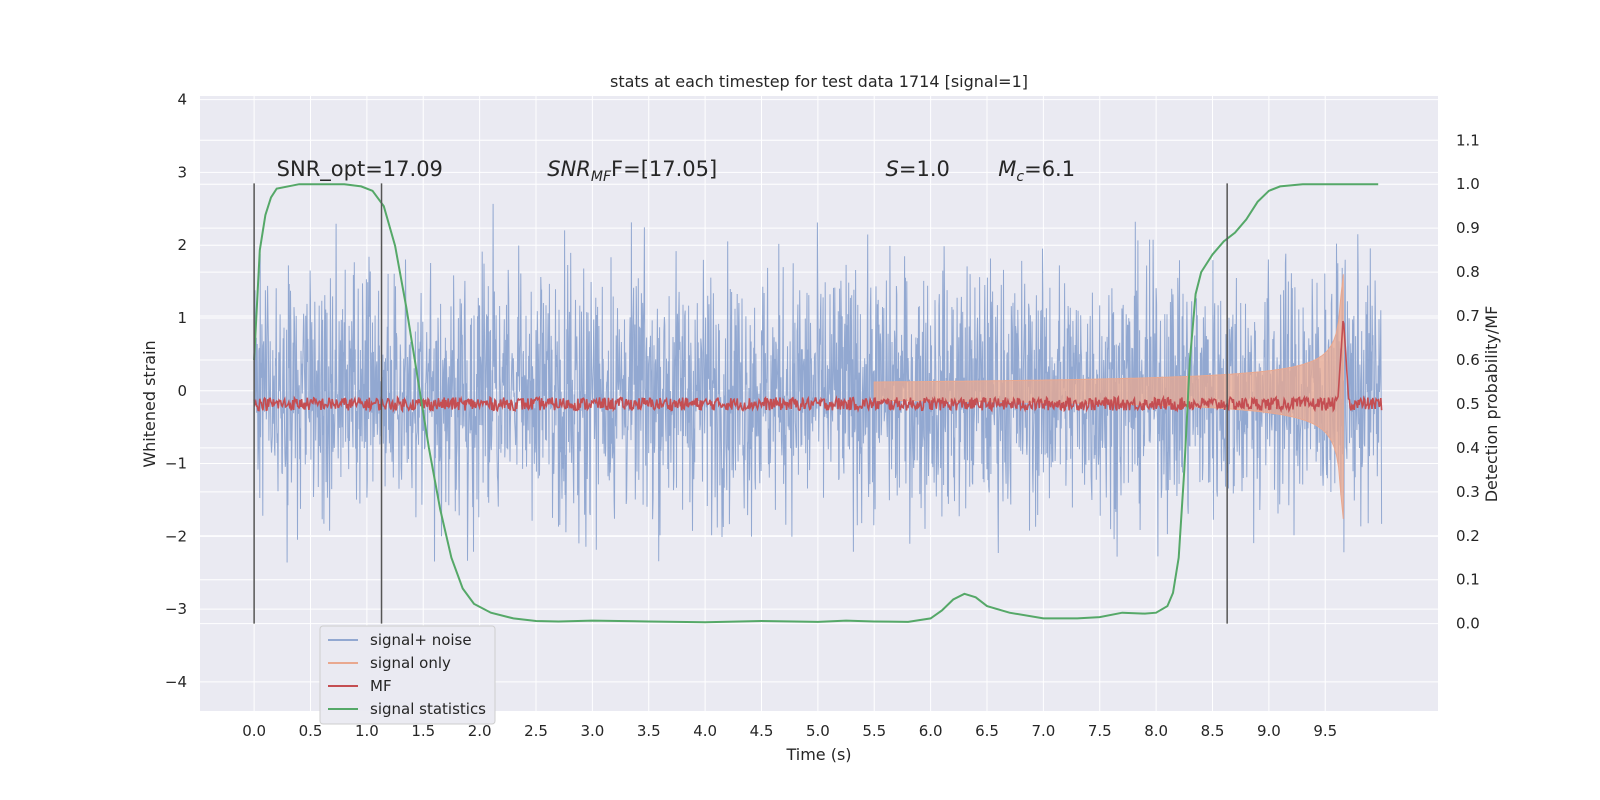 Image resolution: width=1600 pixels, height=800 pixels. Describe the element at coordinates (176, 464) in the screenshot. I see `y-tick-label-left: −1` at that location.